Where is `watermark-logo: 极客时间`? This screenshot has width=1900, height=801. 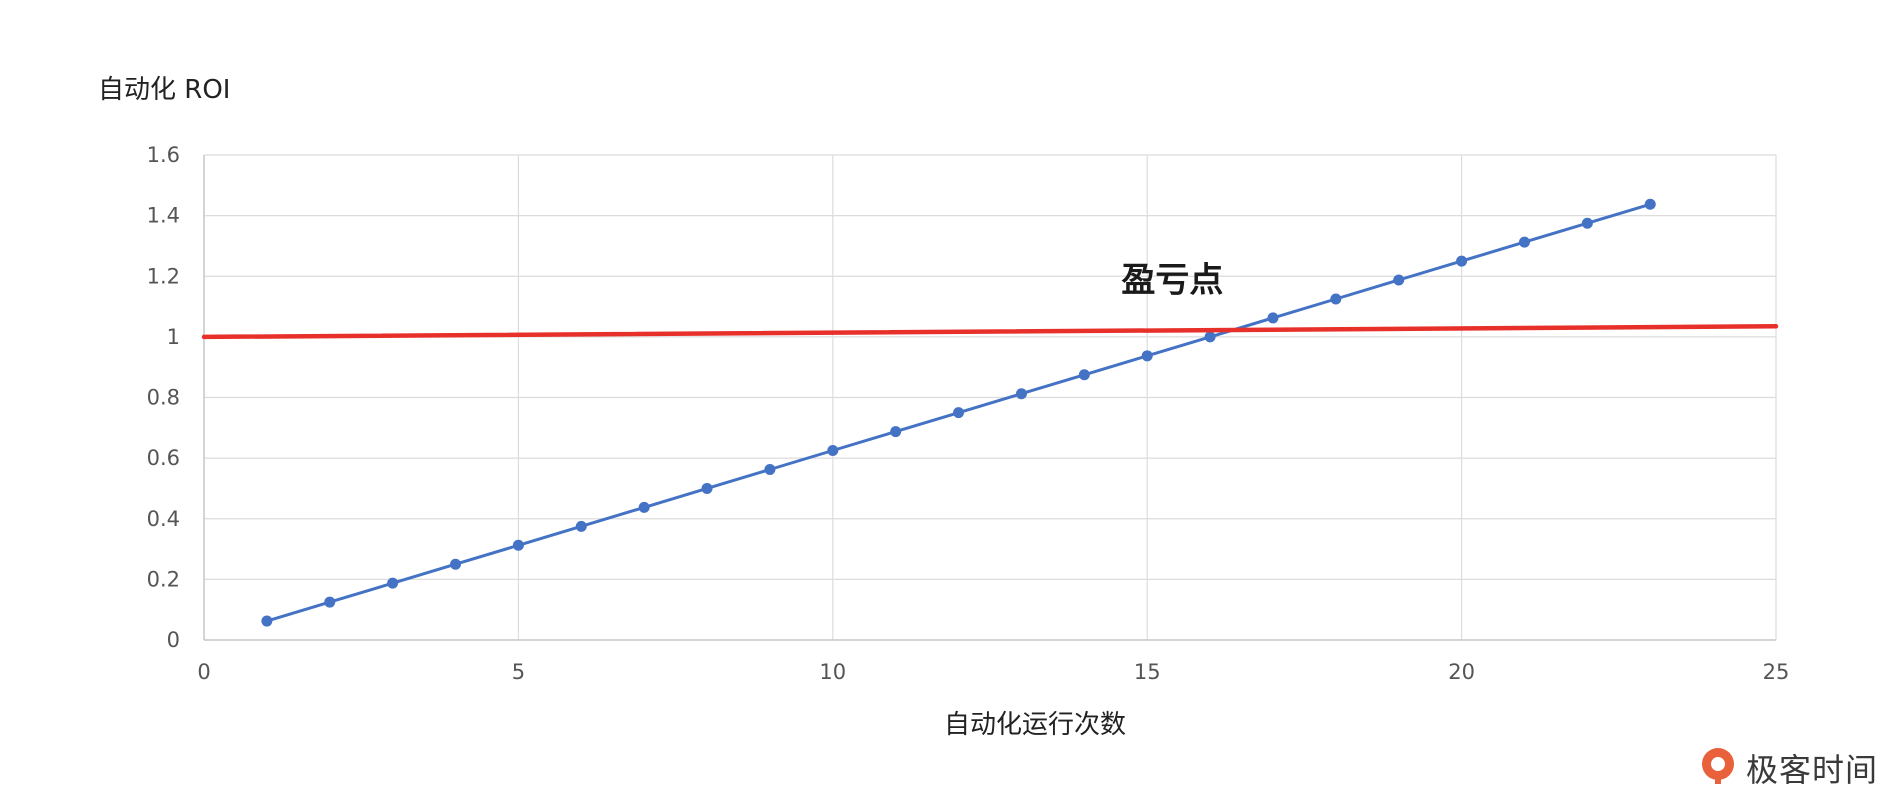
watermark-logo: 极客时间 is located at coordinates (1788, 768).